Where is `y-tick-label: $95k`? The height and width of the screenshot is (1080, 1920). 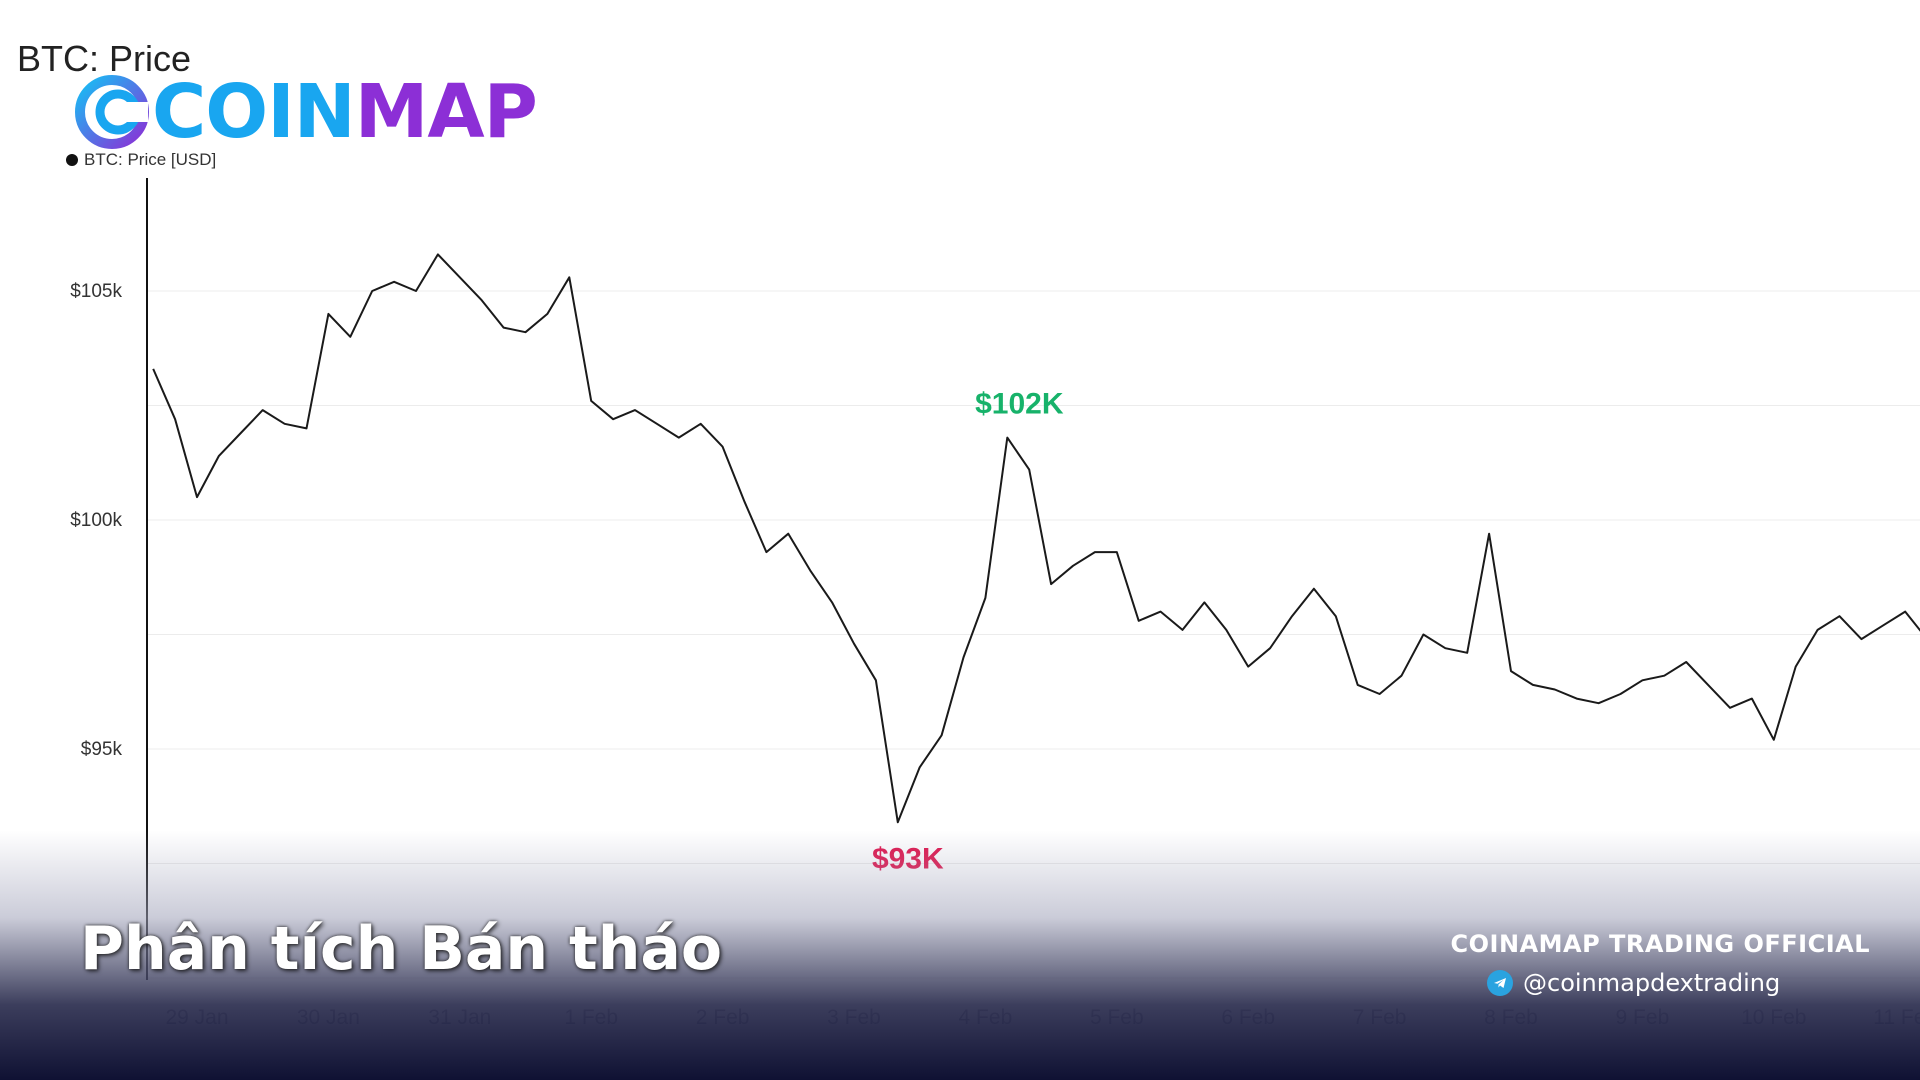
y-tick-label: $95k is located at coordinates (102, 749).